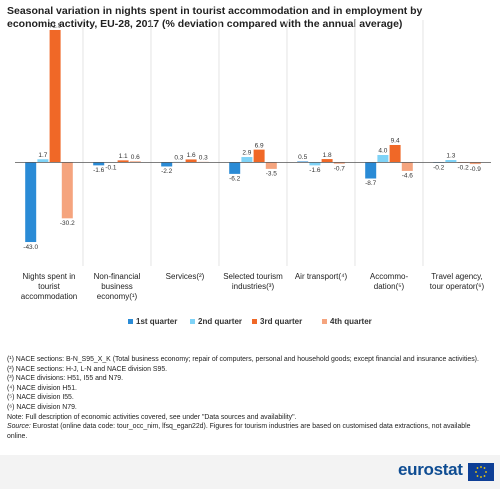 This screenshot has height=489, width=500. I want to click on x-tick-label: Nights spent in tourist accommodation, so click(49, 286).